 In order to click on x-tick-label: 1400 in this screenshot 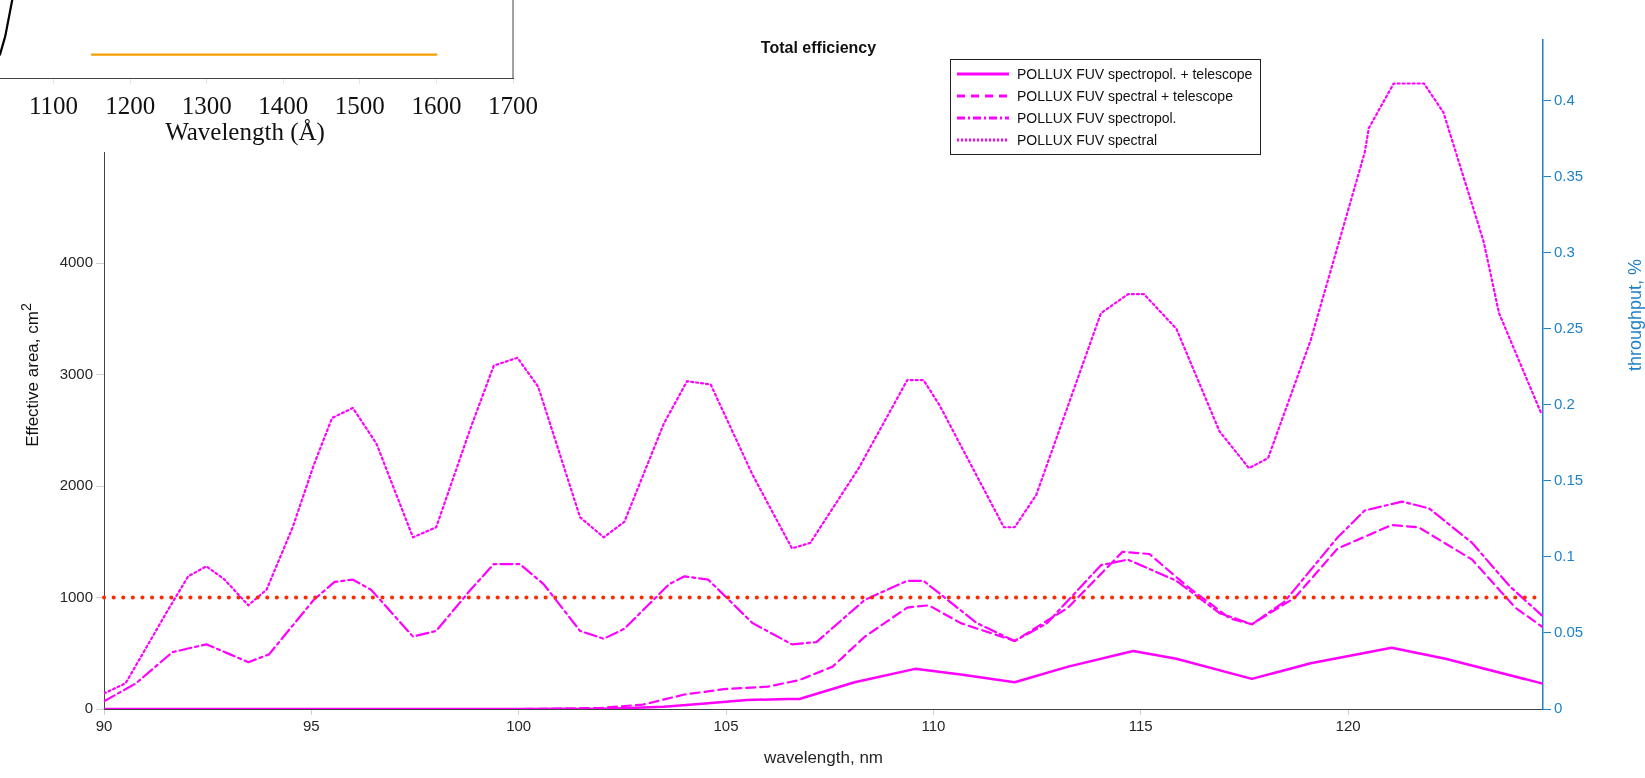, I will do `click(283, 105)`.